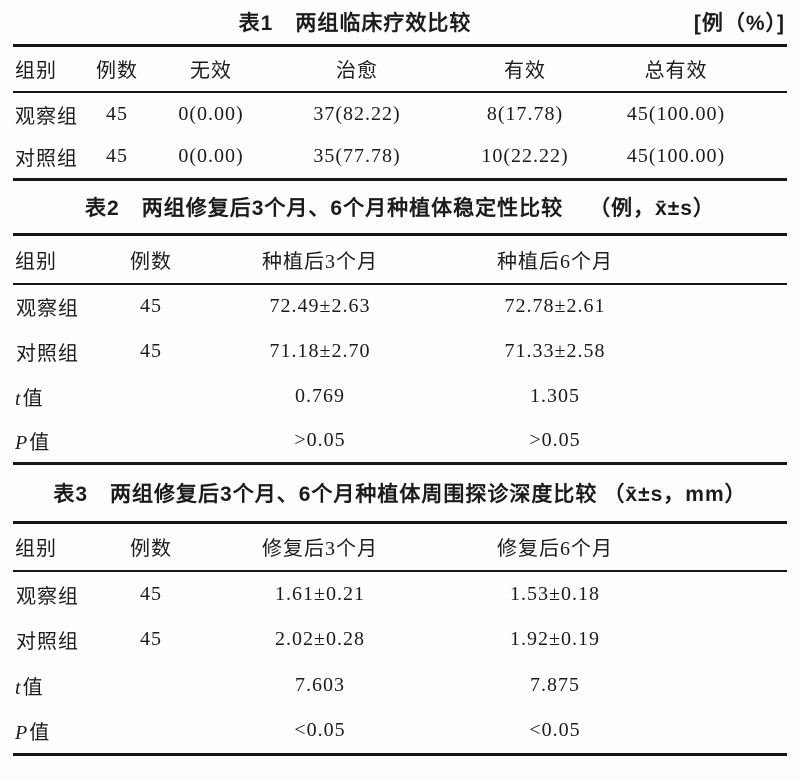 Image resolution: width=800 pixels, height=780 pixels. I want to click on value-cell: 10(22.22), so click(525, 156).